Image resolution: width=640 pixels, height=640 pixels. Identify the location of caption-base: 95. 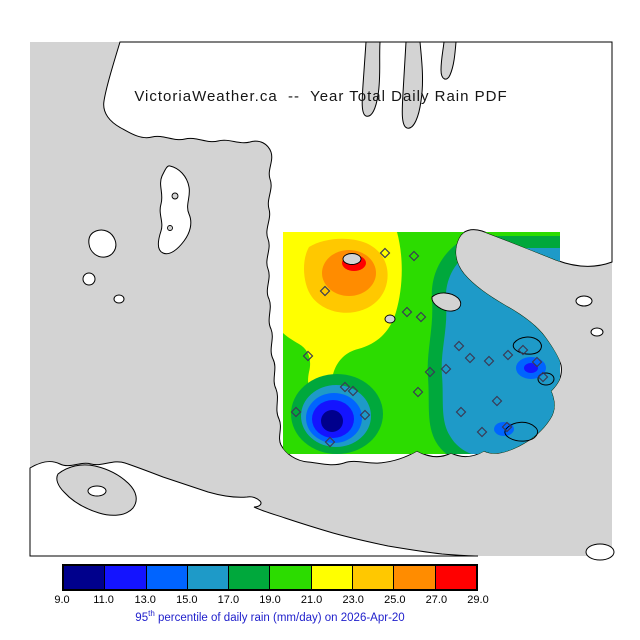
(142, 617).